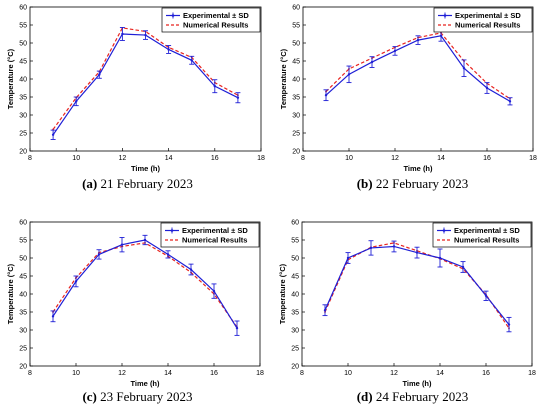  I want to click on caption-date: 22 February 2023, so click(420, 183).